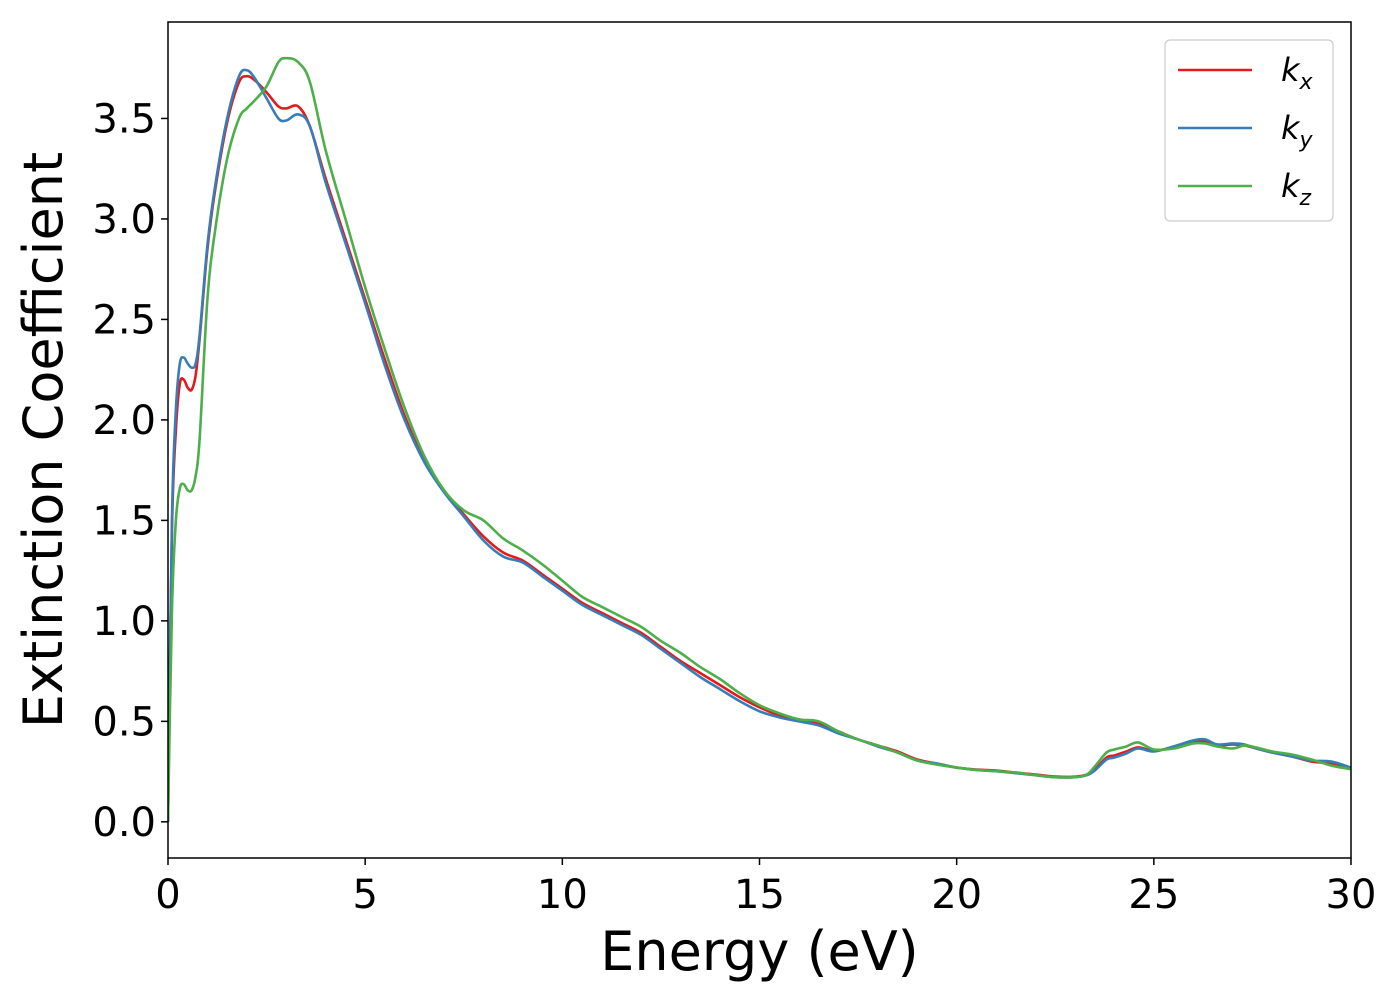 Image resolution: width=1400 pixels, height=1000 pixels. What do you see at coordinates (1297, 73) in the screenshot?
I see `legend-label-kx: kx` at bounding box center [1297, 73].